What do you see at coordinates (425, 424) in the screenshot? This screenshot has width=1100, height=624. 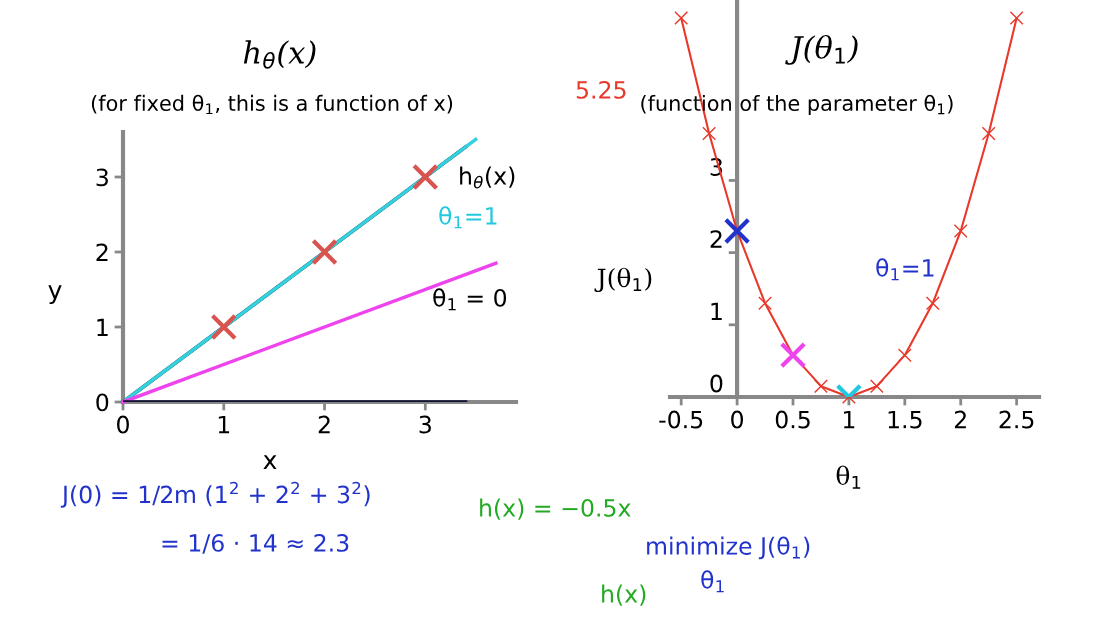 I see `x-tick-label: 3` at bounding box center [425, 424].